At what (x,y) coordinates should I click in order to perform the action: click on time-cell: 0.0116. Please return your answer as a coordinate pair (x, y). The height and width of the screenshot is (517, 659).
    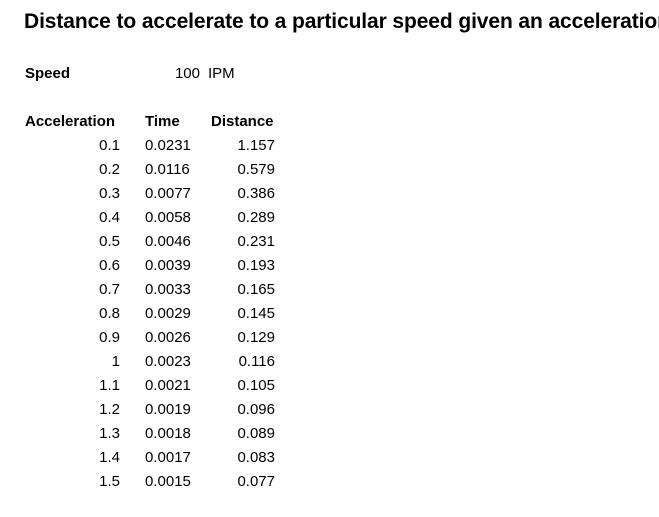
    Looking at the image, I should click on (167, 169).